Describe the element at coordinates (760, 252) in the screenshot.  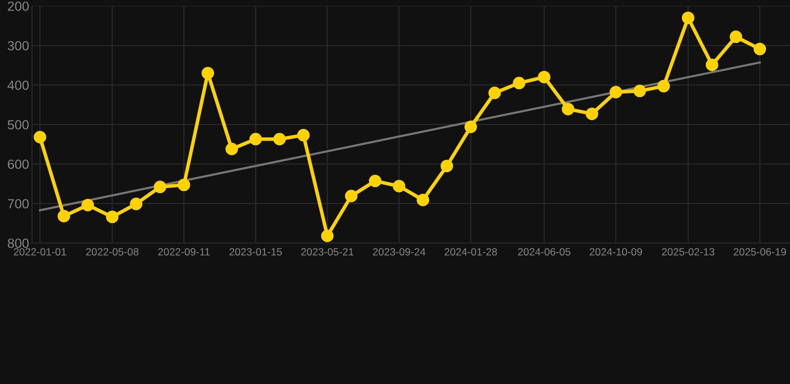
I see `x-tick-label: 2025-06-19` at that location.